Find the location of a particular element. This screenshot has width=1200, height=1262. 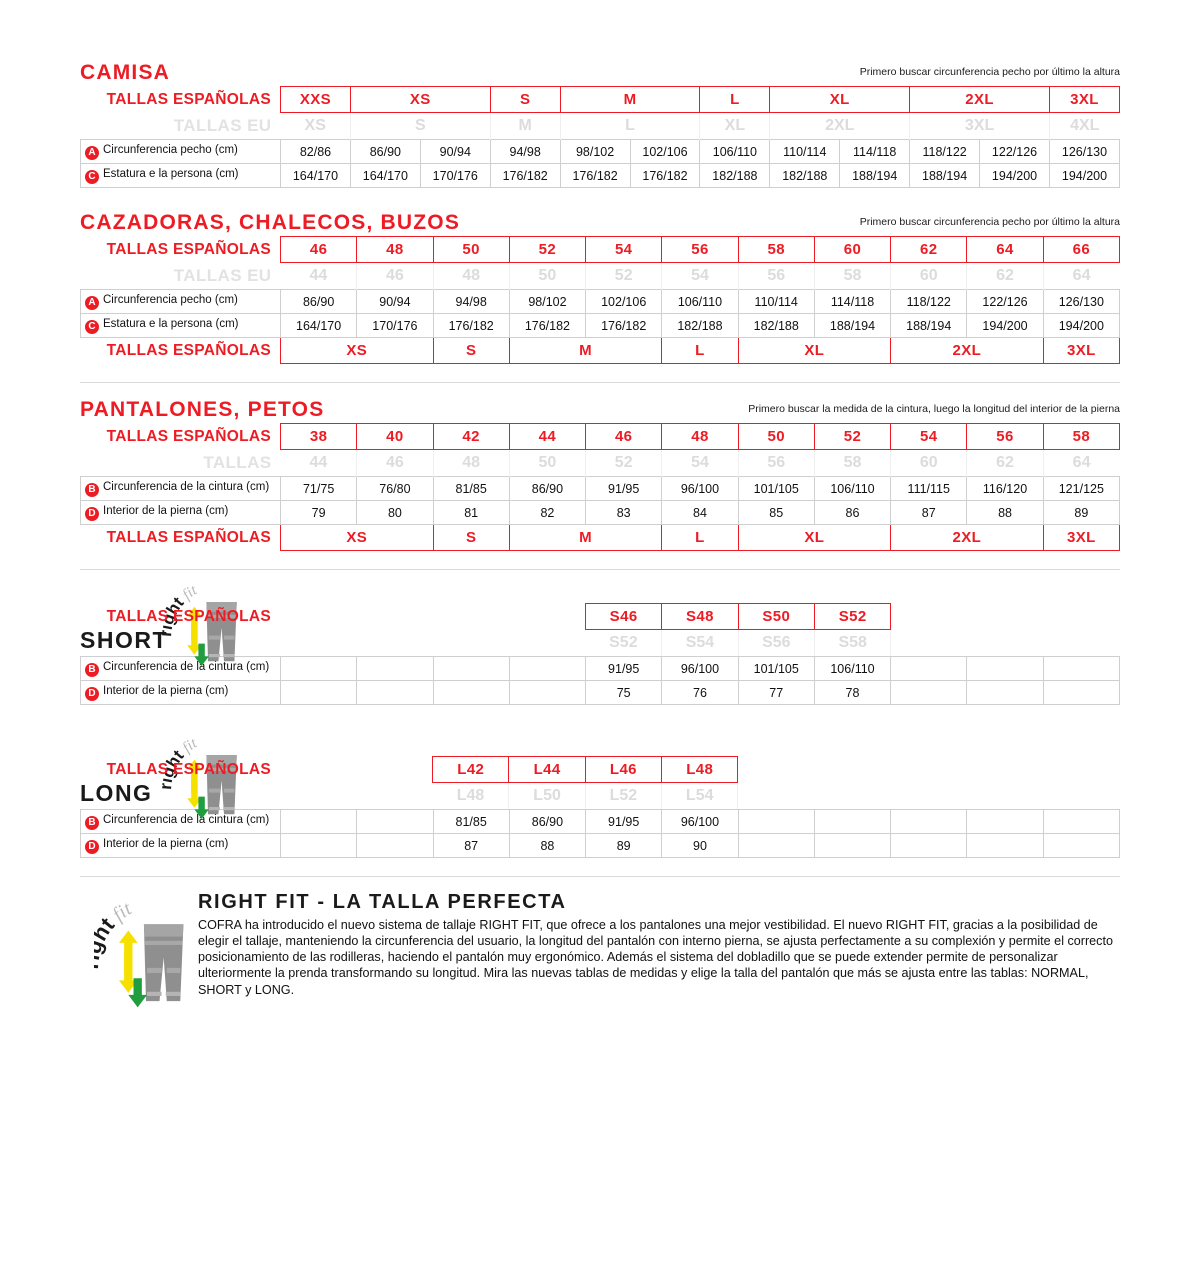

size-cell-eu: 52 is located at coordinates (624, 463).